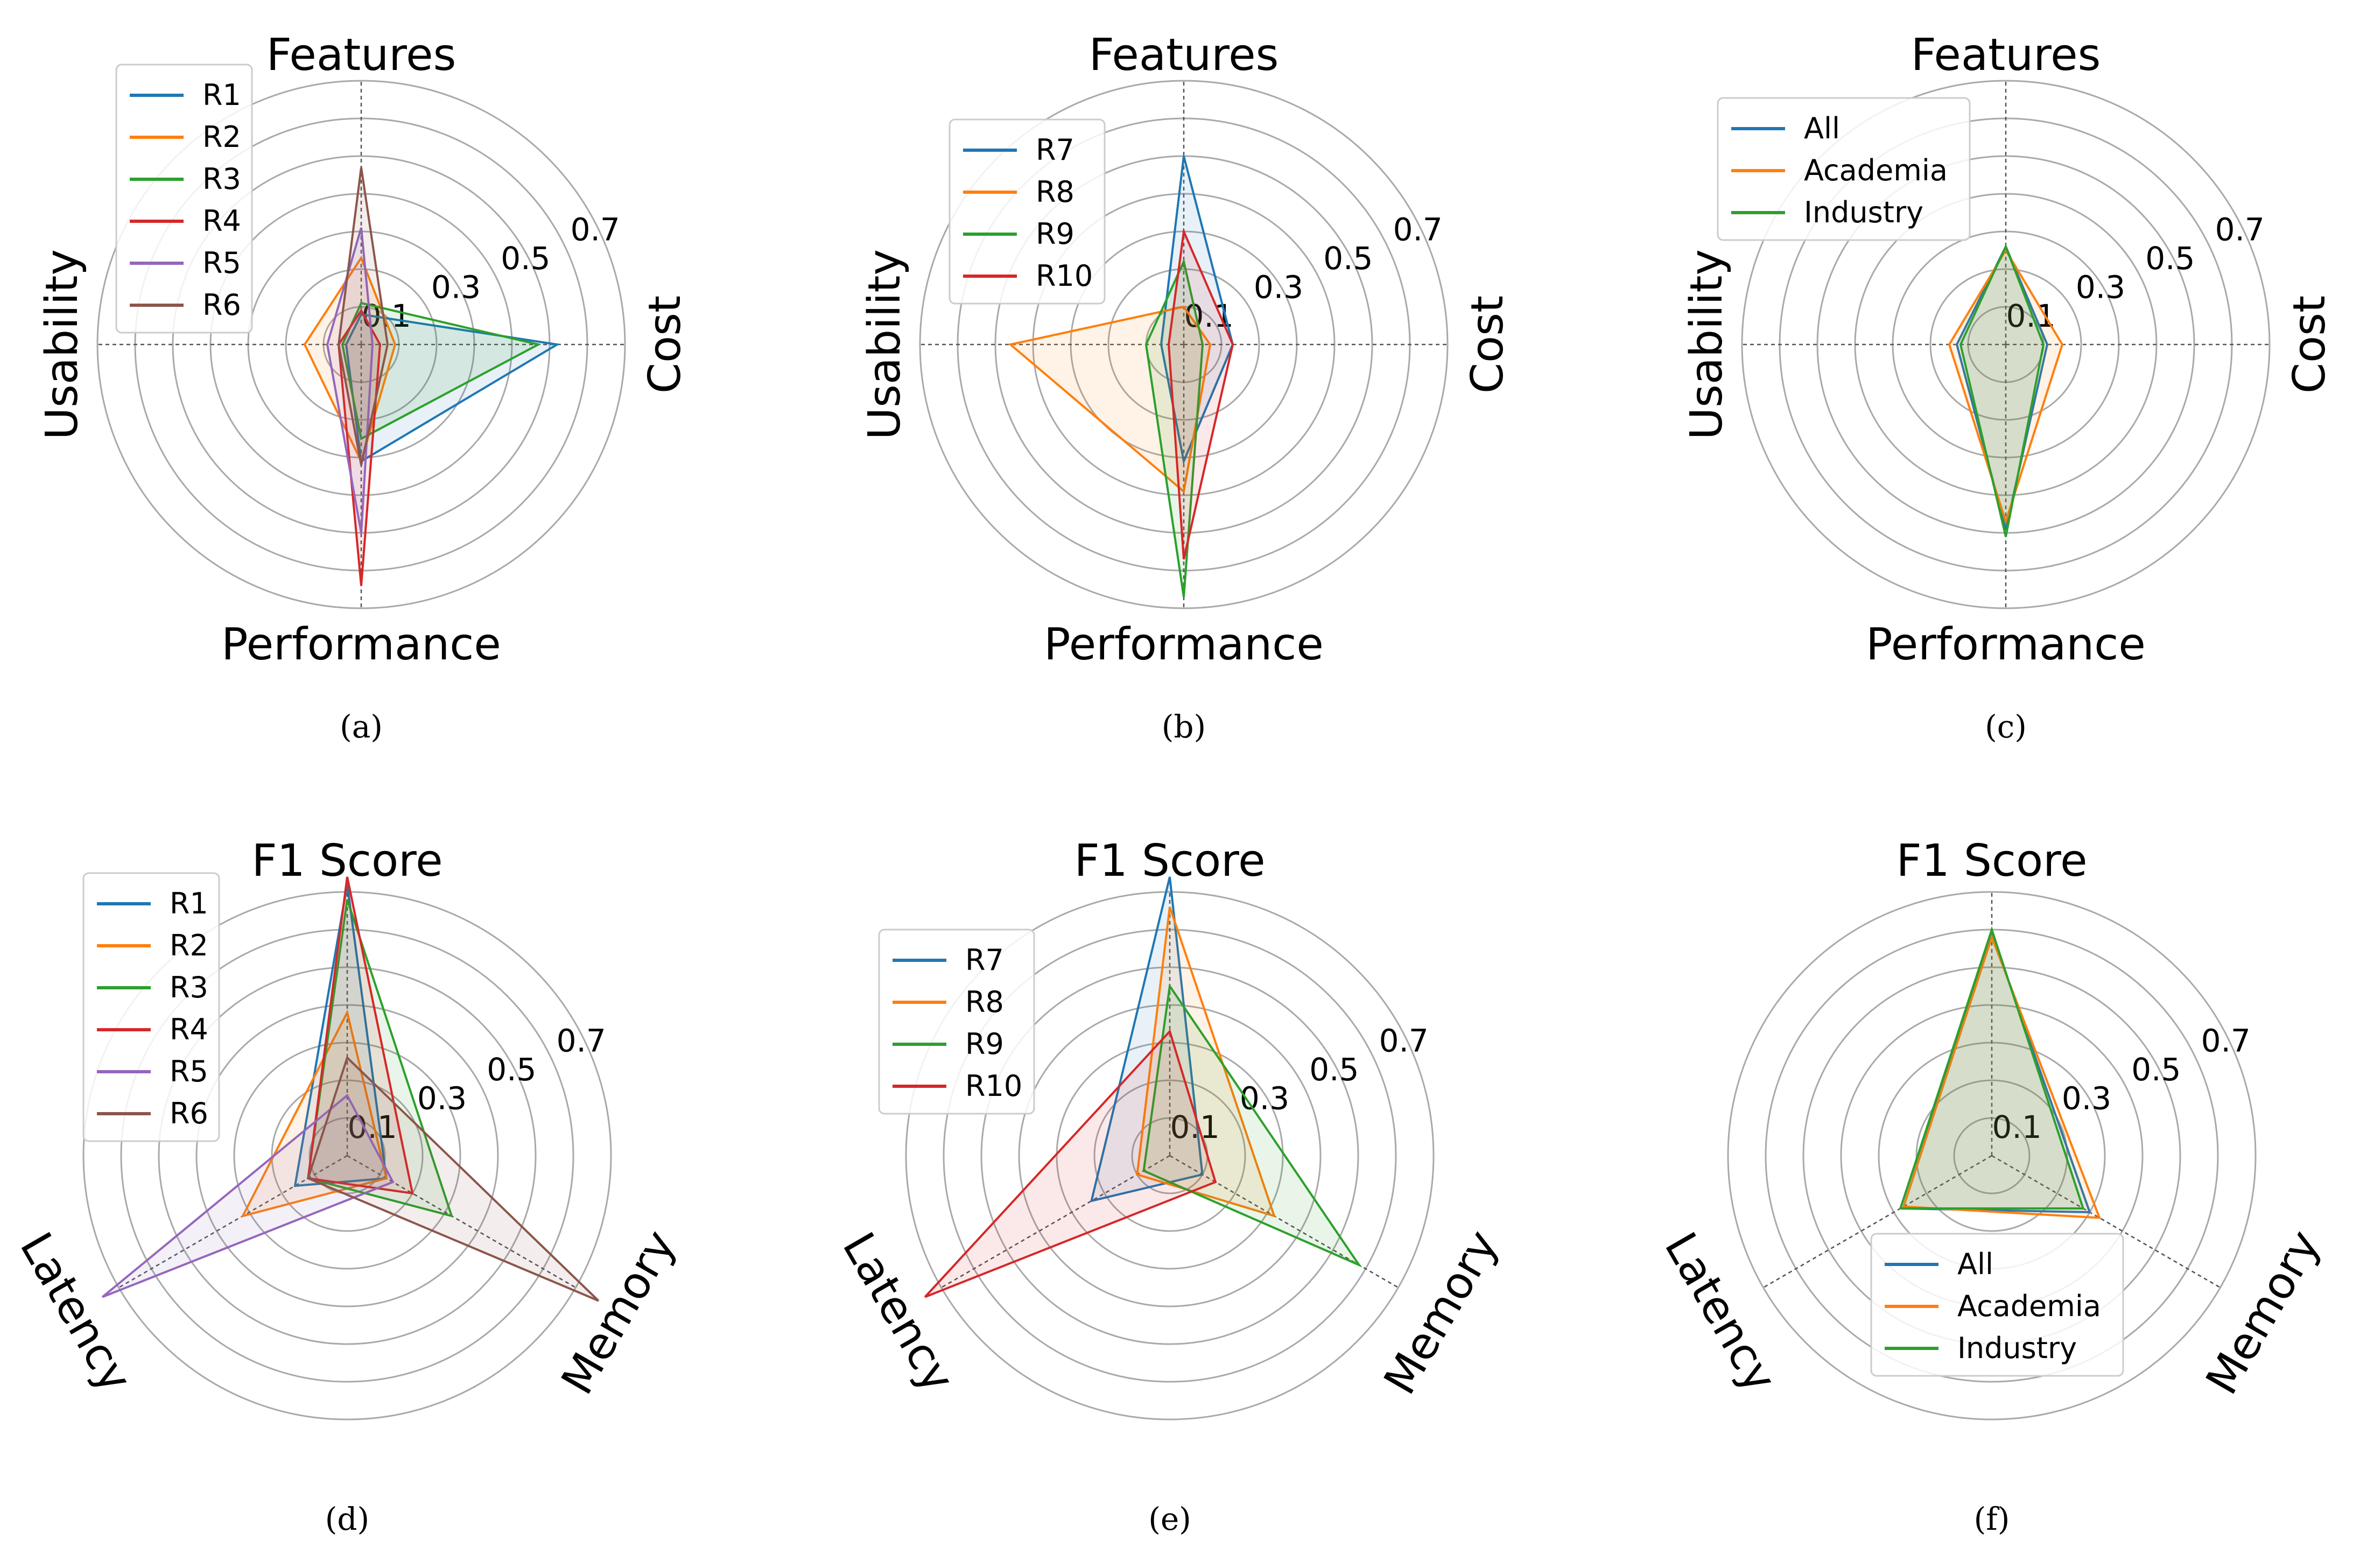 The height and width of the screenshot is (1568, 2353). What do you see at coordinates (1488, 344) in the screenshot?
I see `axis-label-cost: Cost` at bounding box center [1488, 344].